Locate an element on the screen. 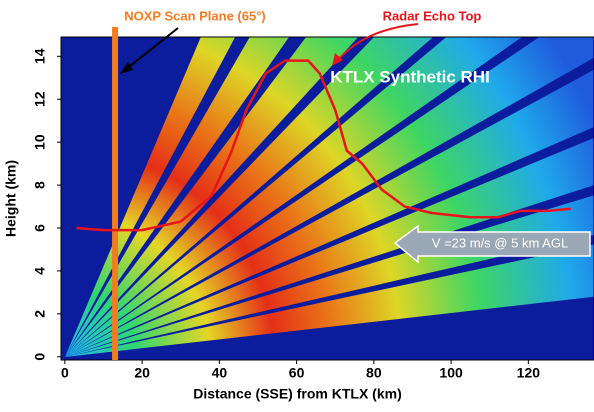 The height and width of the screenshot is (412, 594). x-tick-label: 40 is located at coordinates (220, 373).